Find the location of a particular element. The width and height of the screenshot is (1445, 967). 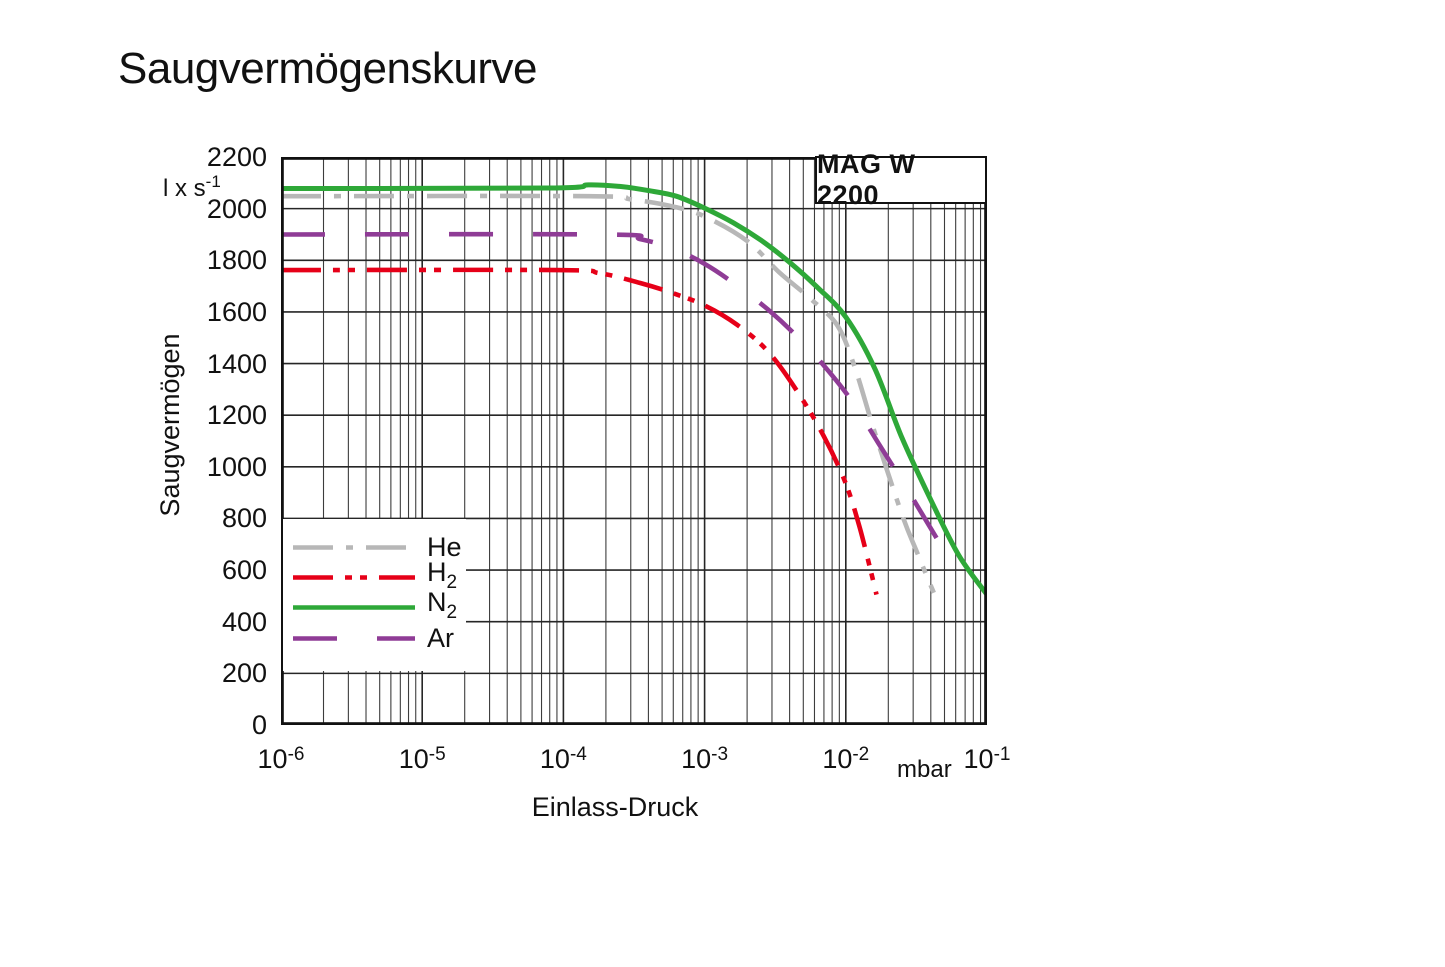

y-tick-label: 400 is located at coordinates (244, 621).